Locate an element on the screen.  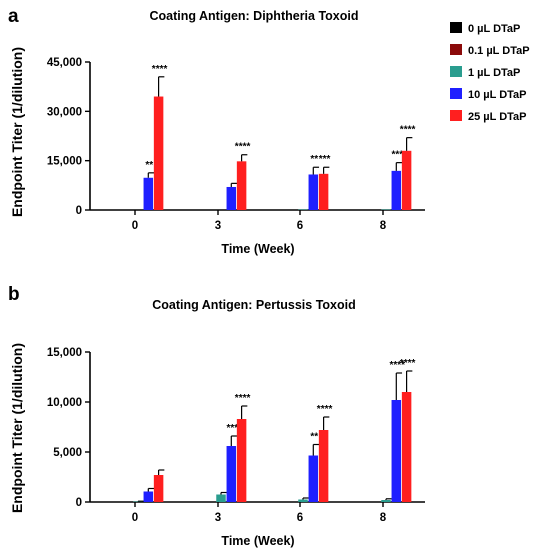
legend-label: 1 µL DTaP is located at coordinates (494, 73).